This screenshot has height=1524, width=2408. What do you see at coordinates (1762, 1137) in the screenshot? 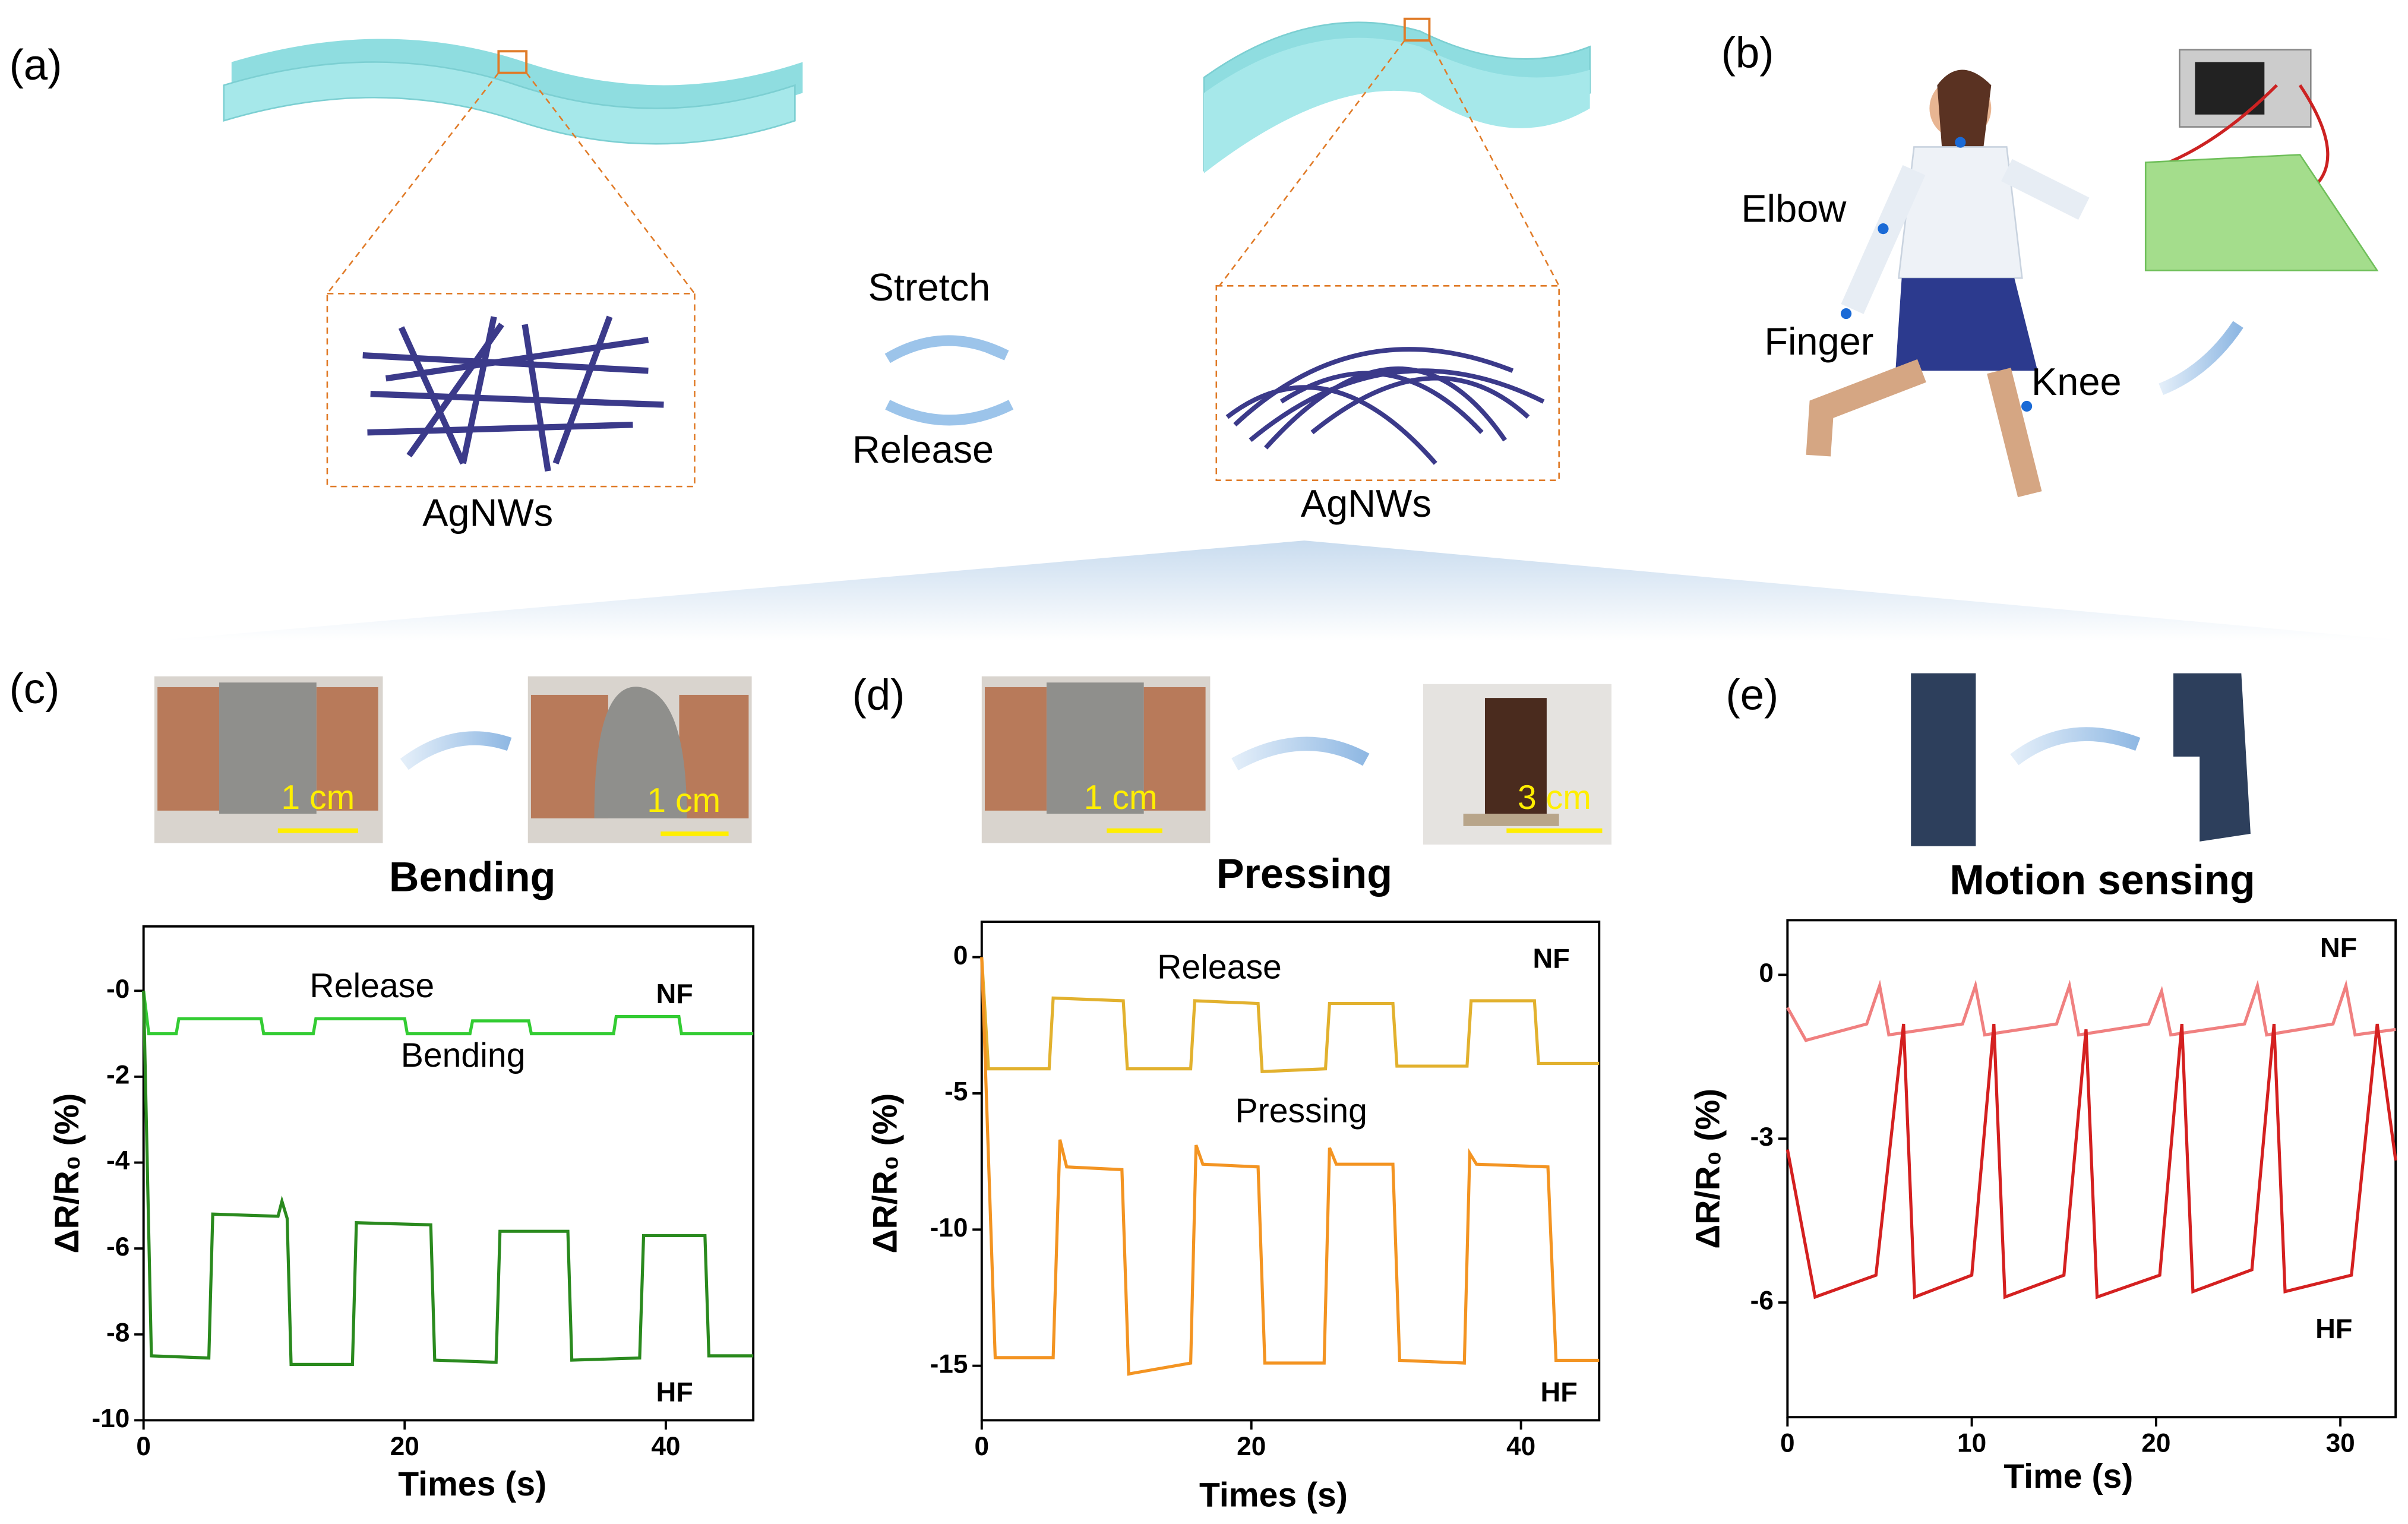
I see `y-tick-label: -3` at bounding box center [1762, 1137].